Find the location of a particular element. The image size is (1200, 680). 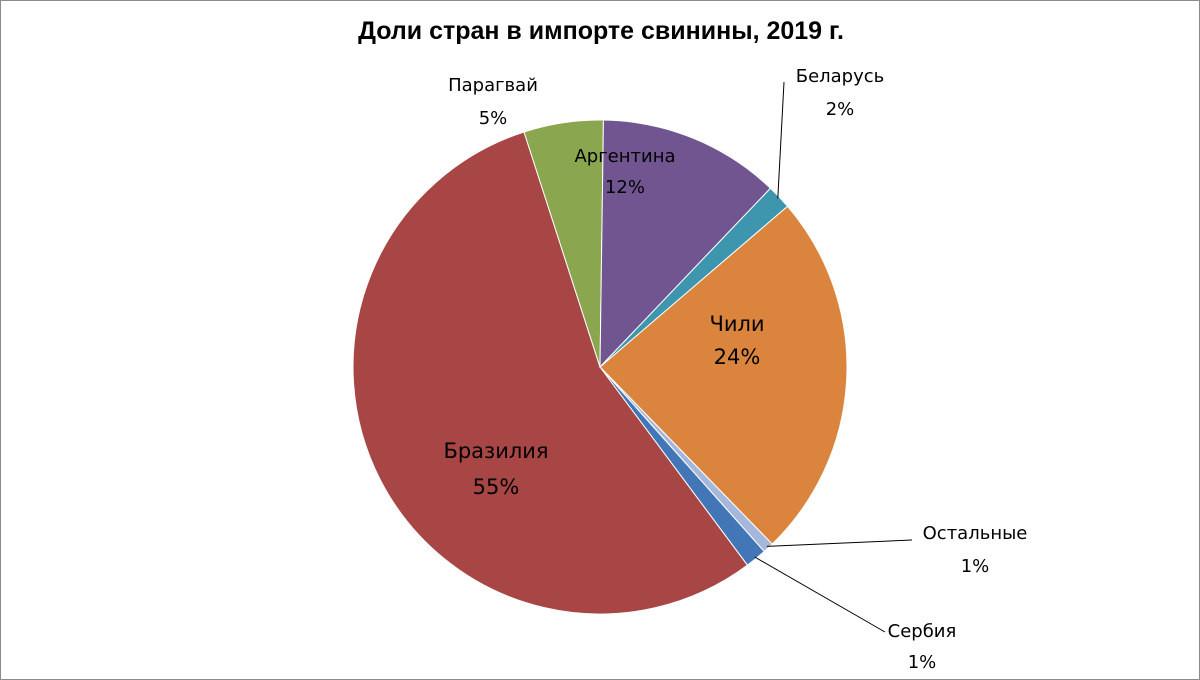

leader-lines is located at coordinates (833, 357).